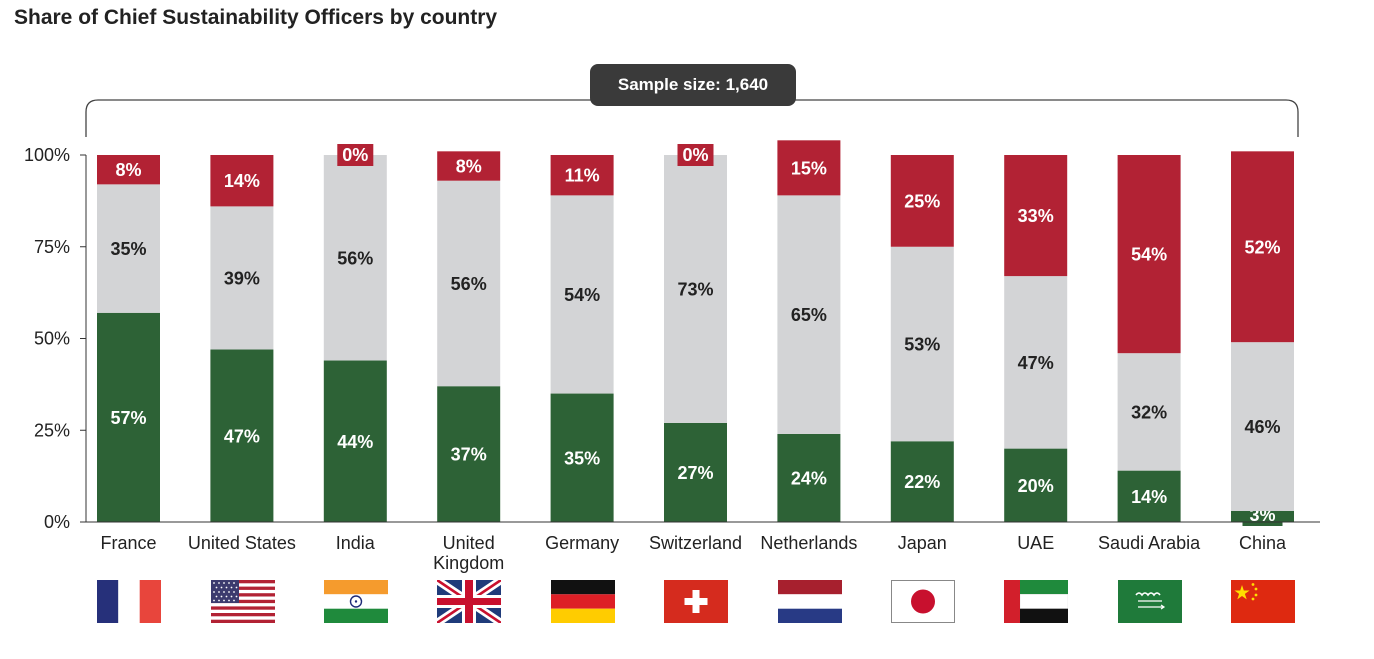 This screenshot has width=1374, height=659. I want to click on sample-size-badge: Sample size: 1,640, so click(693, 85).